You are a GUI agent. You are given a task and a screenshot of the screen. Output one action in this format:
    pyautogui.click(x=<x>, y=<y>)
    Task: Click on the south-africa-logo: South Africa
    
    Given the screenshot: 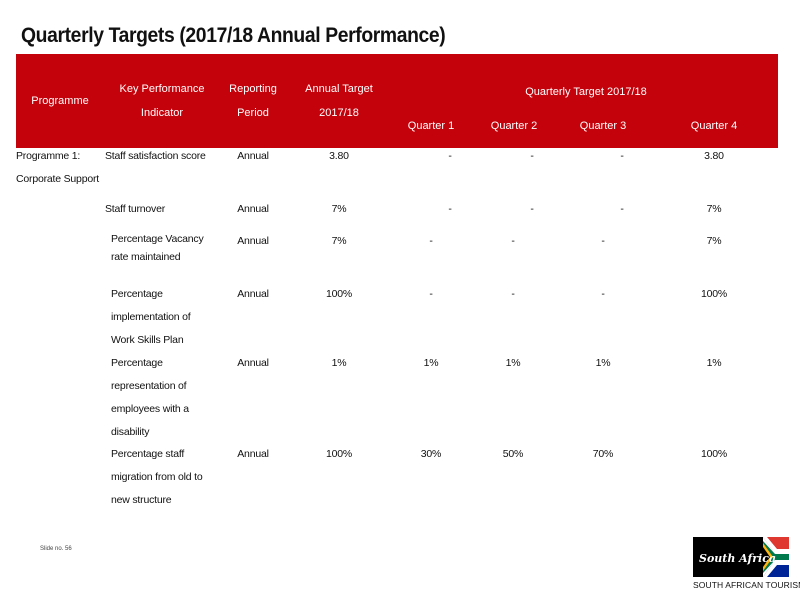 What is the action you would take?
    pyautogui.click(x=741, y=557)
    